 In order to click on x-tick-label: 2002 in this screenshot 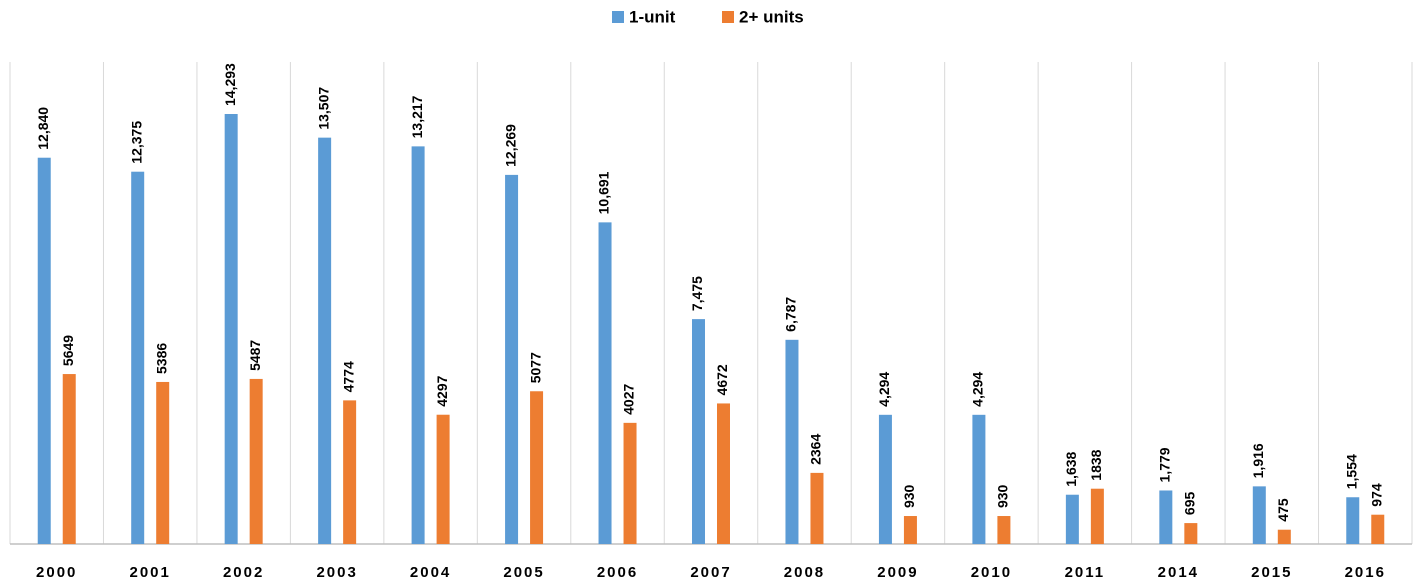, I will do `click(243, 572)`.